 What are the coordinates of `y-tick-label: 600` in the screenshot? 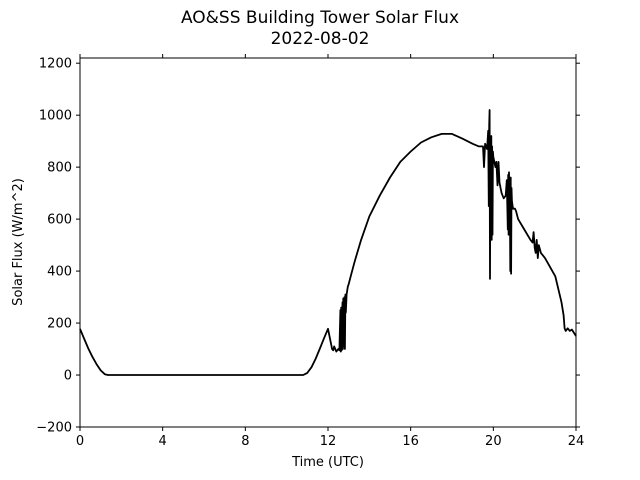 It's located at (59, 220).